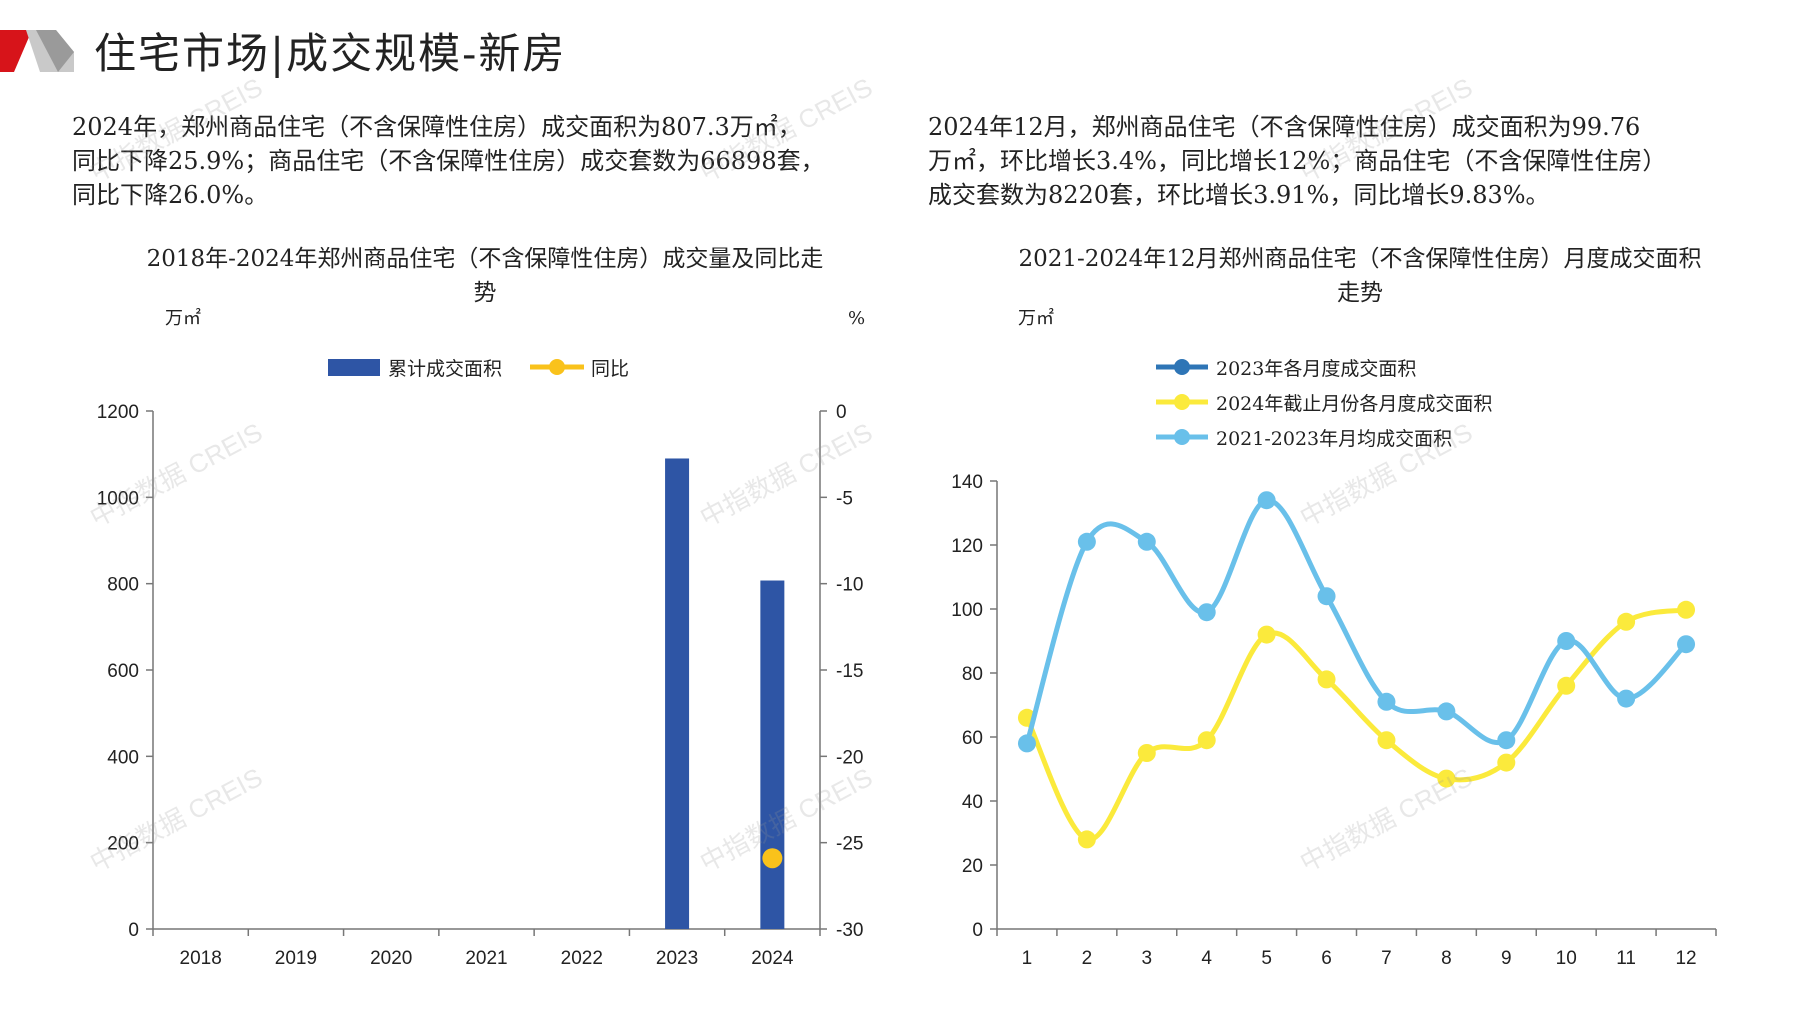 This screenshot has height=1010, width=1797. I want to click on y-tick-label: 800, so click(123, 585).